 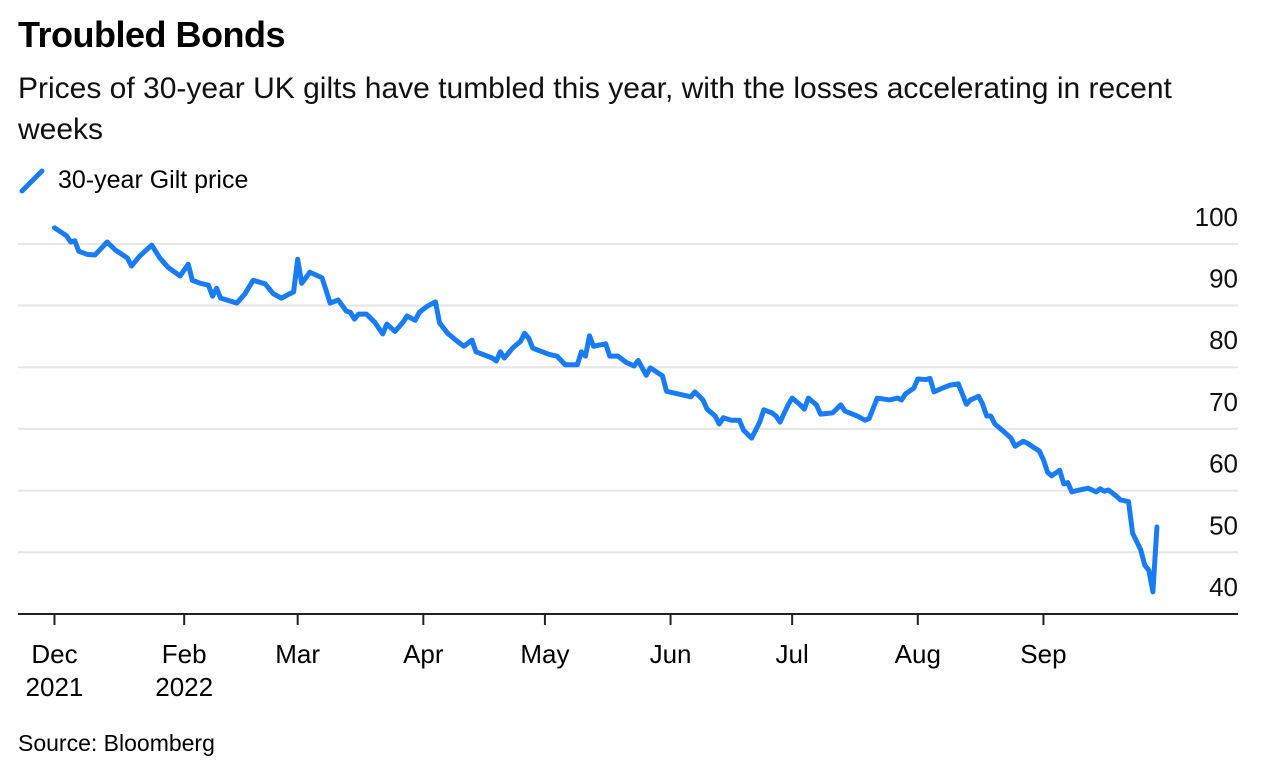 What do you see at coordinates (1223, 340) in the screenshot?
I see `y-tick-label: 80` at bounding box center [1223, 340].